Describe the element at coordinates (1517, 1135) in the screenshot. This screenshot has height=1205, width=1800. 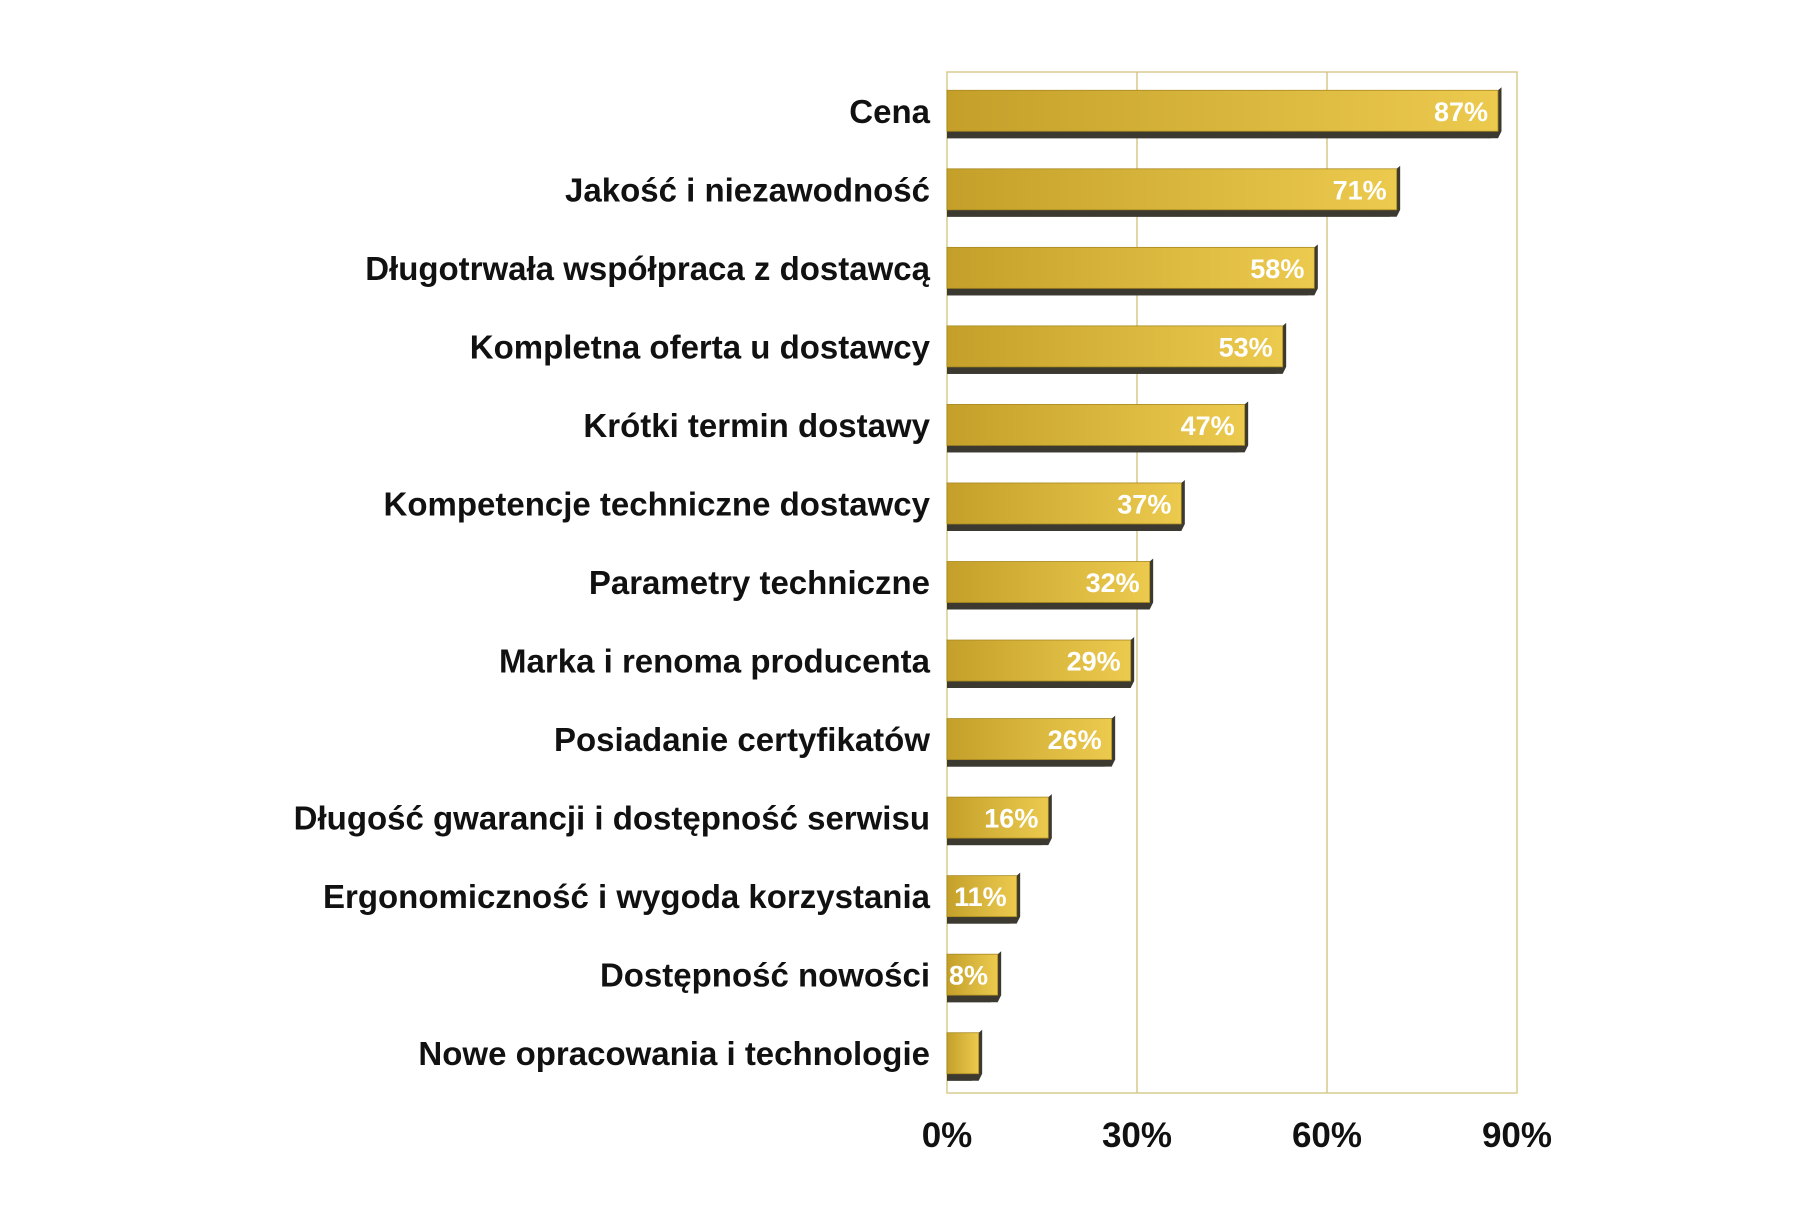
I see `x-tick-label: 90%` at that location.